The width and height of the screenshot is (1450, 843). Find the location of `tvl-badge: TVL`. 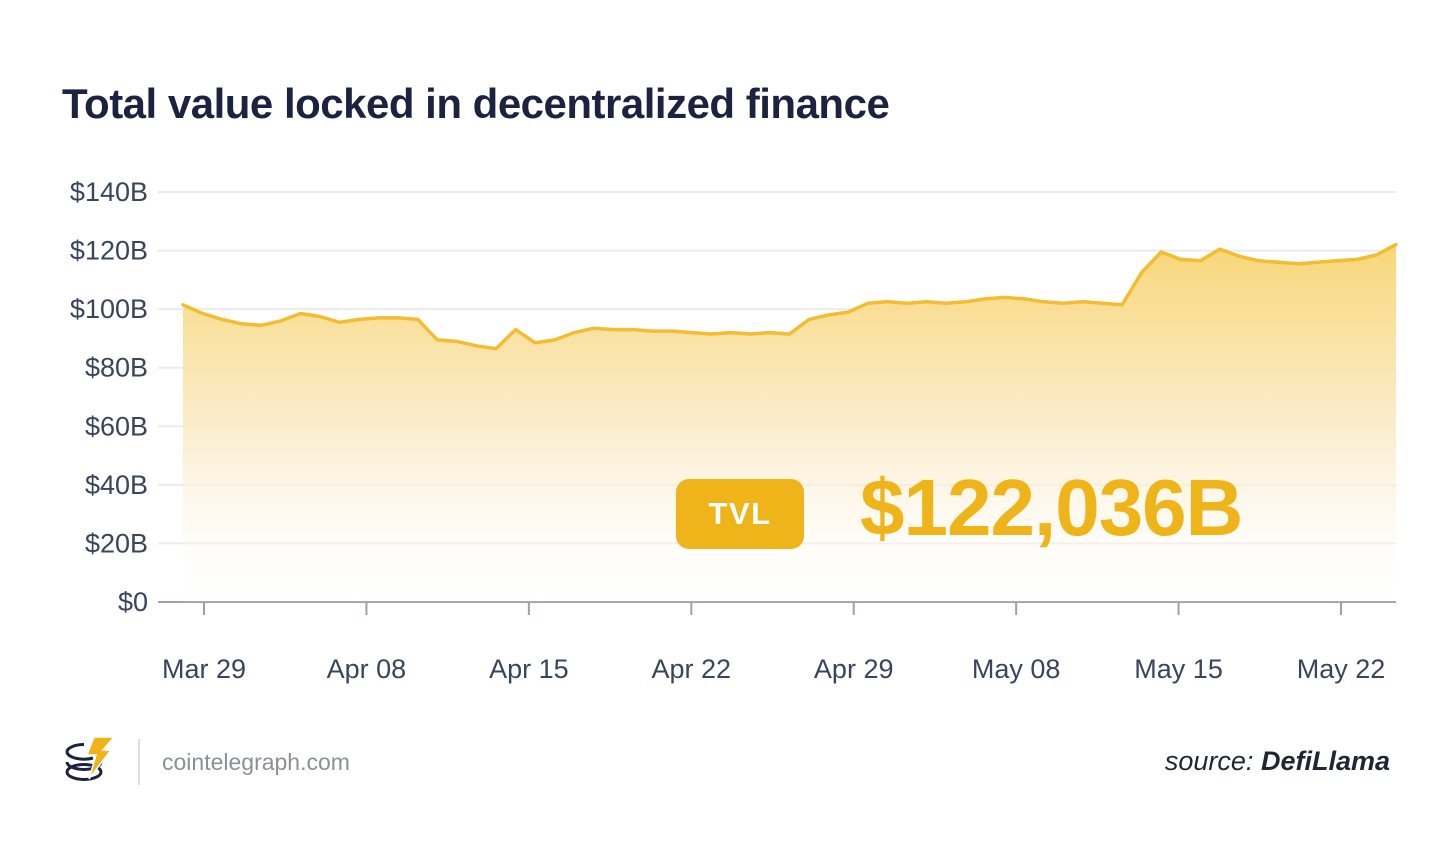

tvl-badge: TVL is located at coordinates (740, 514).